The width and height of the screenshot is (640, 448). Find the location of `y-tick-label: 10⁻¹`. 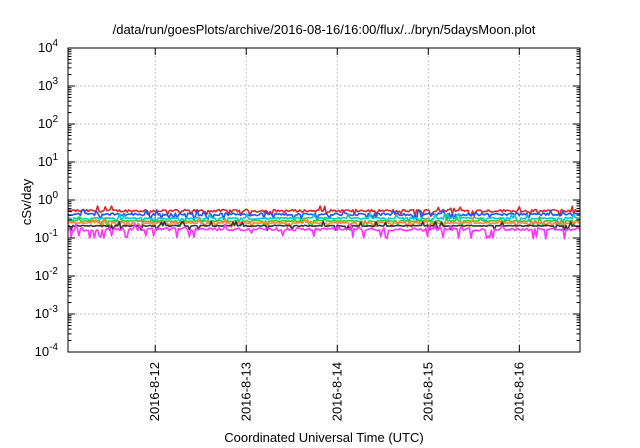

y-tick-label: 10⁻¹ is located at coordinates (47, 236).